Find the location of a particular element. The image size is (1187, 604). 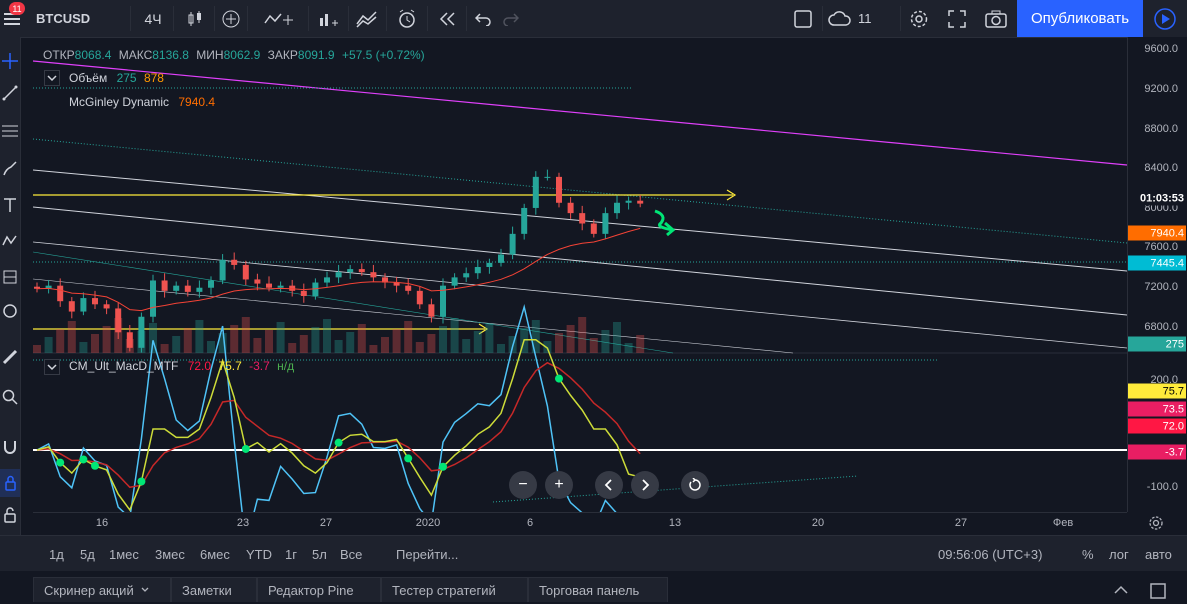

templates-button is located at coordinates (367, 18).